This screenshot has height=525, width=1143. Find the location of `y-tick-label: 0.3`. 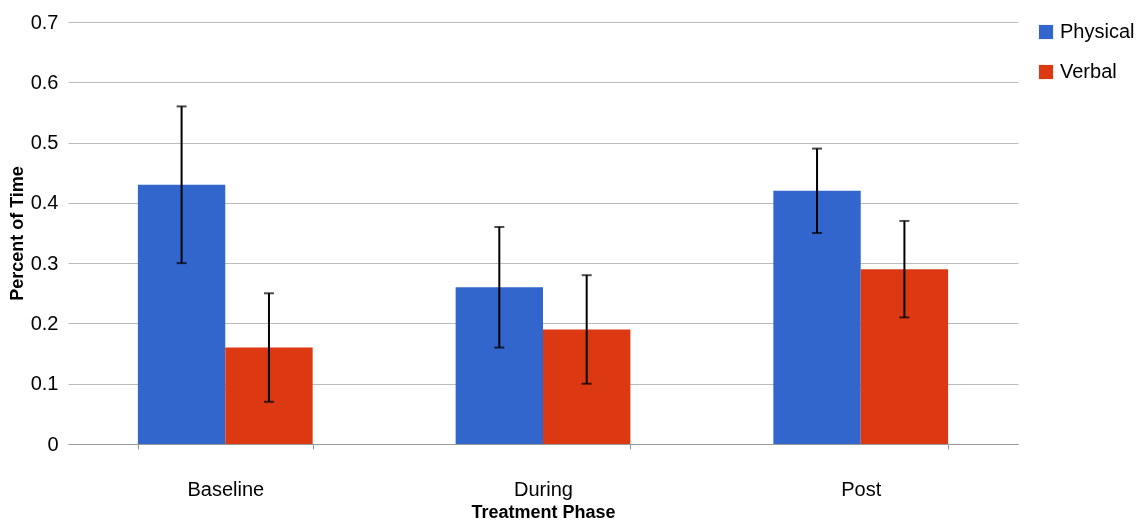

y-tick-label: 0.3 is located at coordinates (44, 262).